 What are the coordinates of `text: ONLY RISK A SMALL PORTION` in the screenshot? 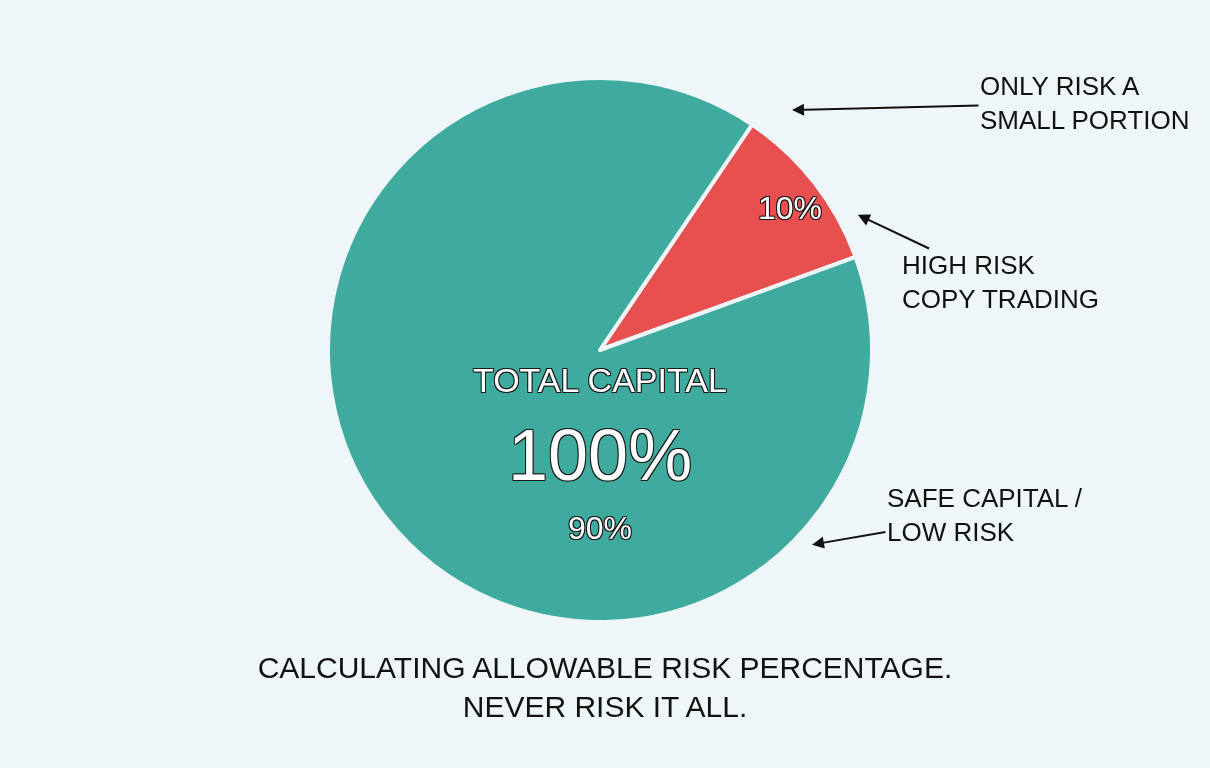 It's located at (1085, 103).